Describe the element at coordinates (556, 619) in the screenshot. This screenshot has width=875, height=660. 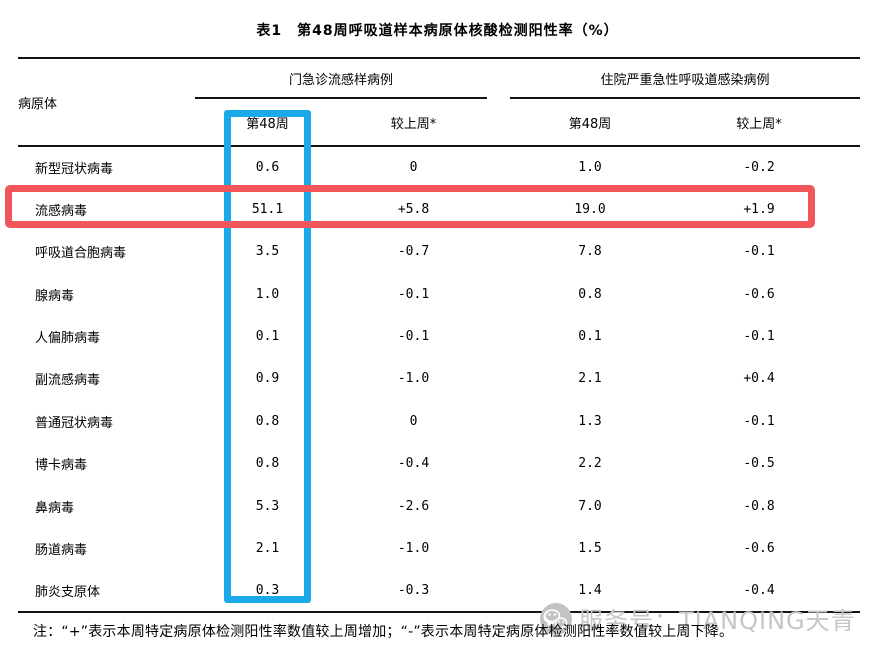
I see `wechat-icon` at that location.